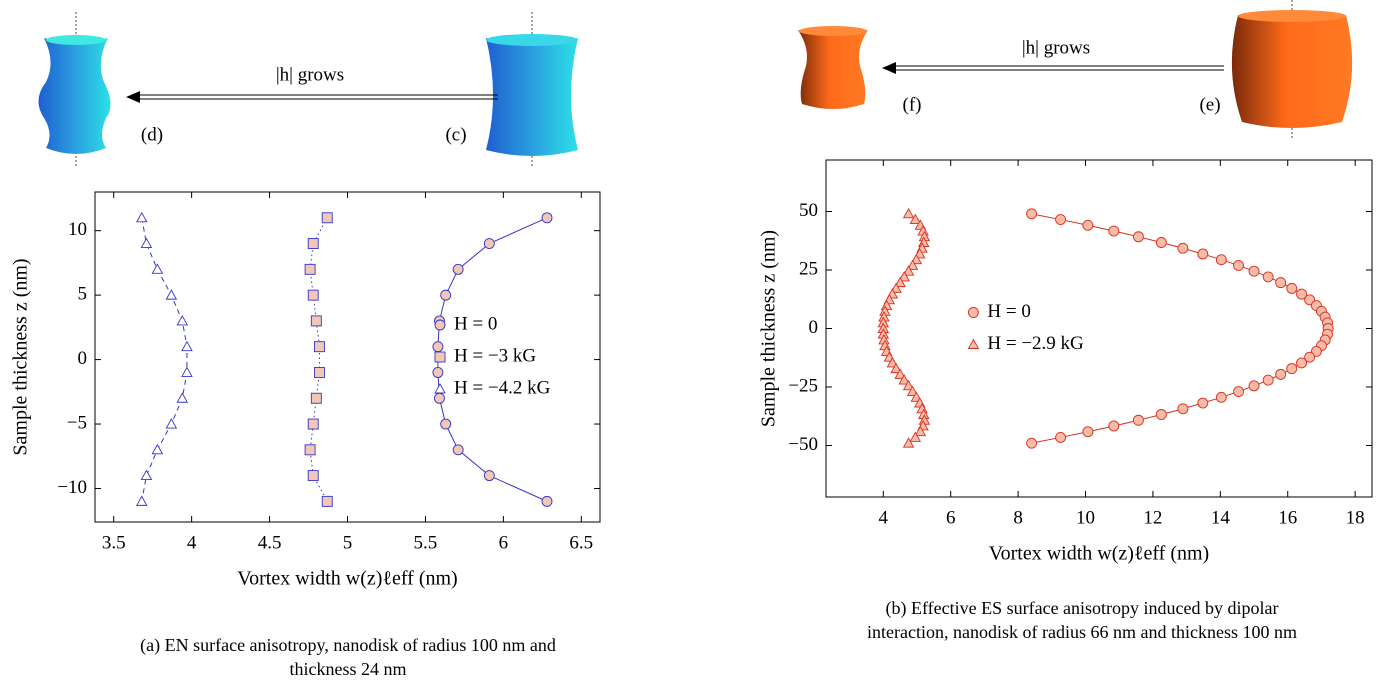  Describe the element at coordinates (426, 542) in the screenshot. I see `x-tick-label: 5.5` at that location.